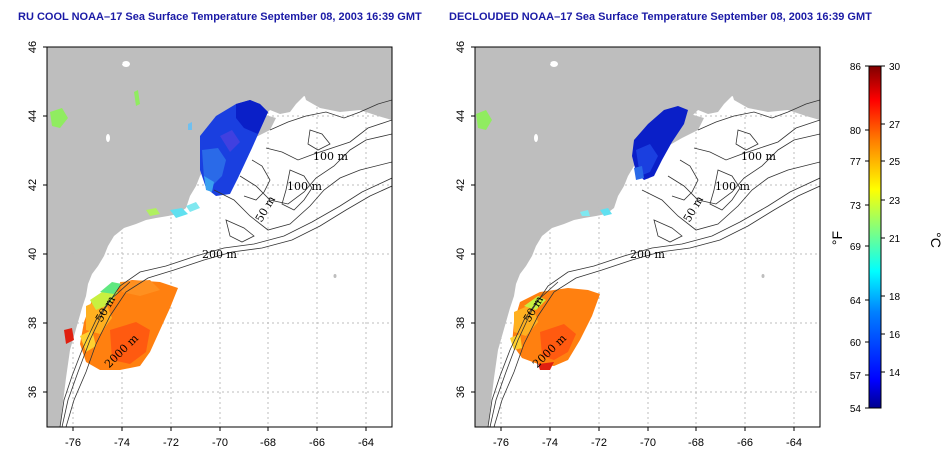  I want to click on fahrenheit-tick-label: 69, so click(856, 247).